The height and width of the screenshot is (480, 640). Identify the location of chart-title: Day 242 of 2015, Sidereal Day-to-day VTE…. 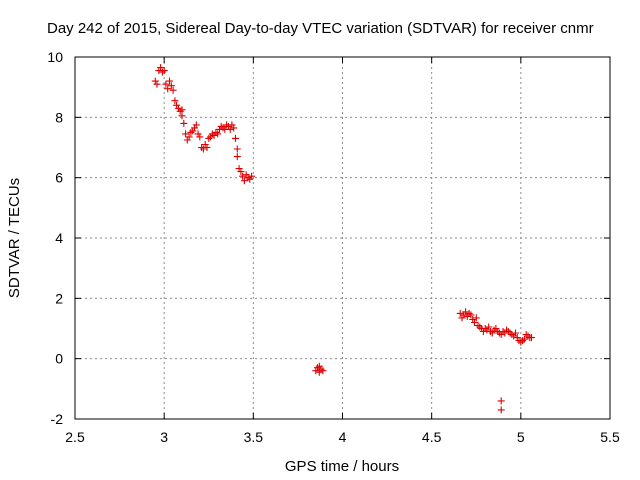
(320, 28).